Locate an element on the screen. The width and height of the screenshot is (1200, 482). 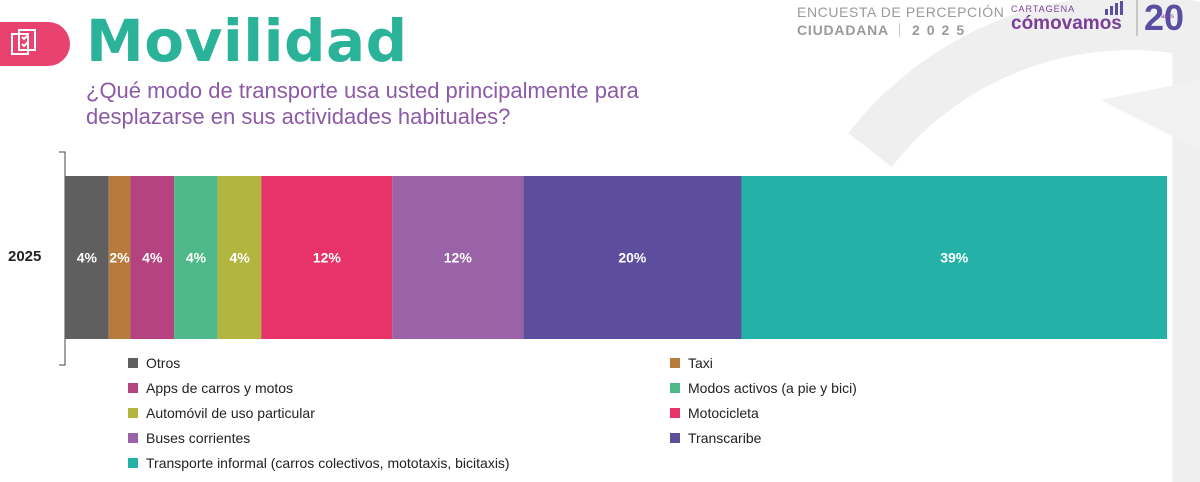
legend-item-1: Taxi is located at coordinates (691, 363).